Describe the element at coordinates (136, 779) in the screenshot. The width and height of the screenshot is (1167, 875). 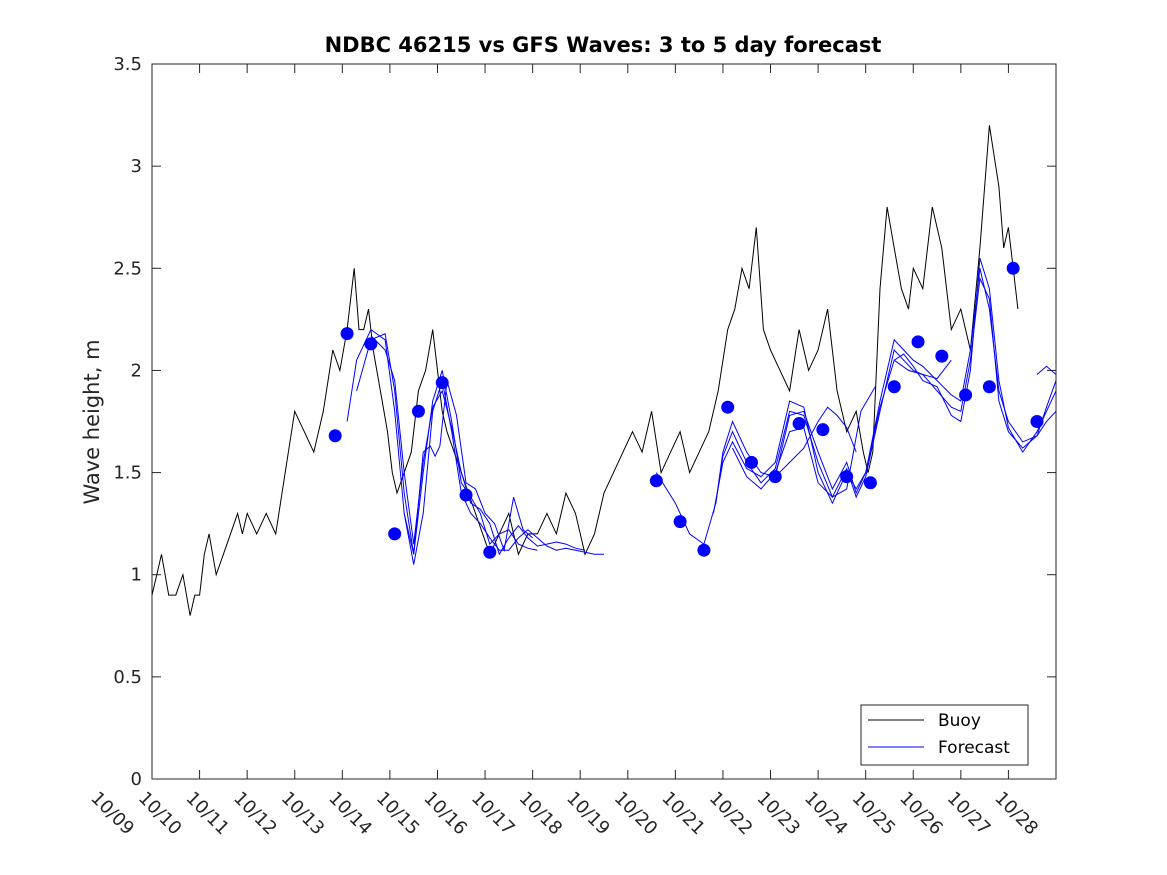
I see `y-tick-label: 0` at that location.